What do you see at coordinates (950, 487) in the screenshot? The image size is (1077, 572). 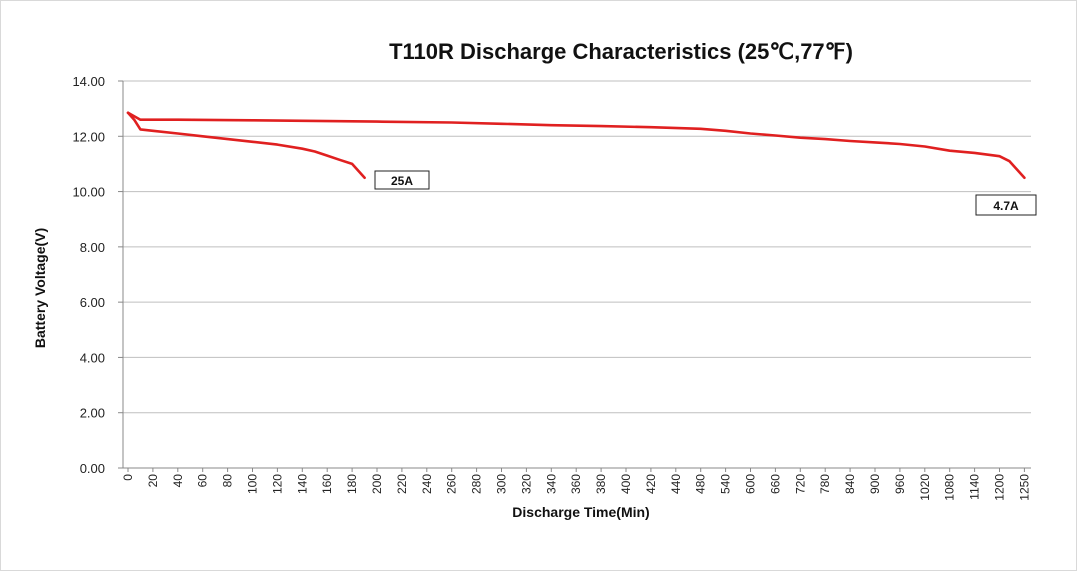 I see `x-tick-label: 1080` at bounding box center [950, 487].